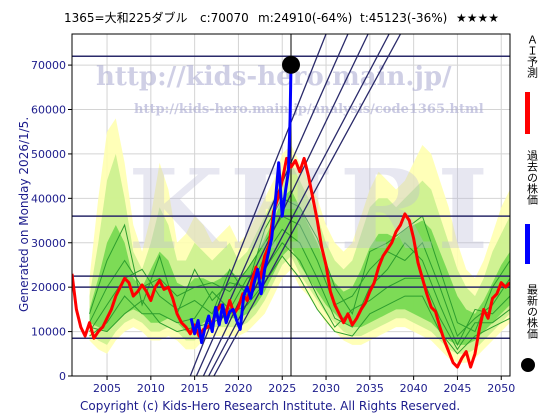  I want to click on generated-date-label: Generated on Monday 2026/1/5., so click(24, 214).